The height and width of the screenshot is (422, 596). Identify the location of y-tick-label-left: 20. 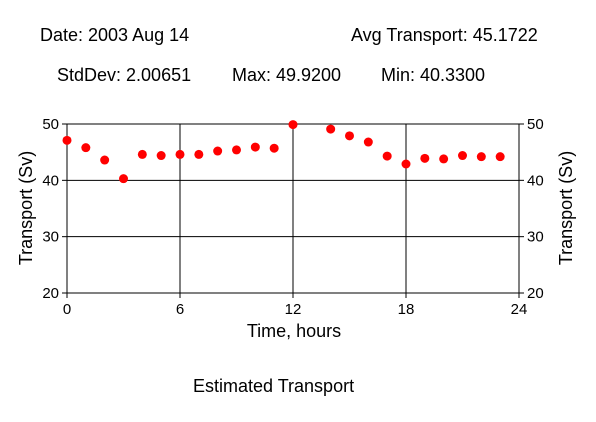
(50, 293).